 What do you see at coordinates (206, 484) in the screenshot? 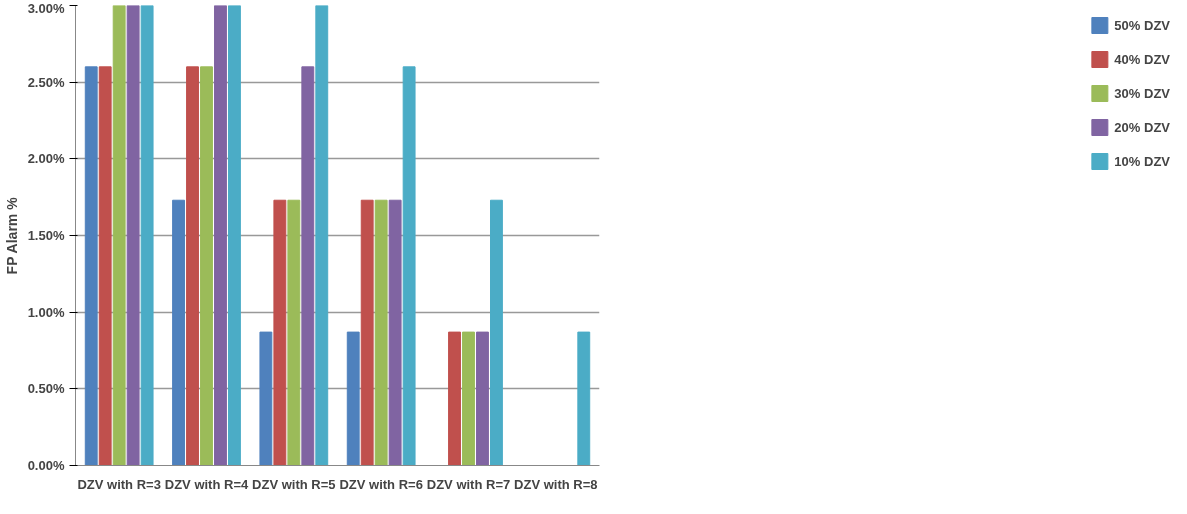
I see `x-tick-label: DZV with R=4` at bounding box center [206, 484].